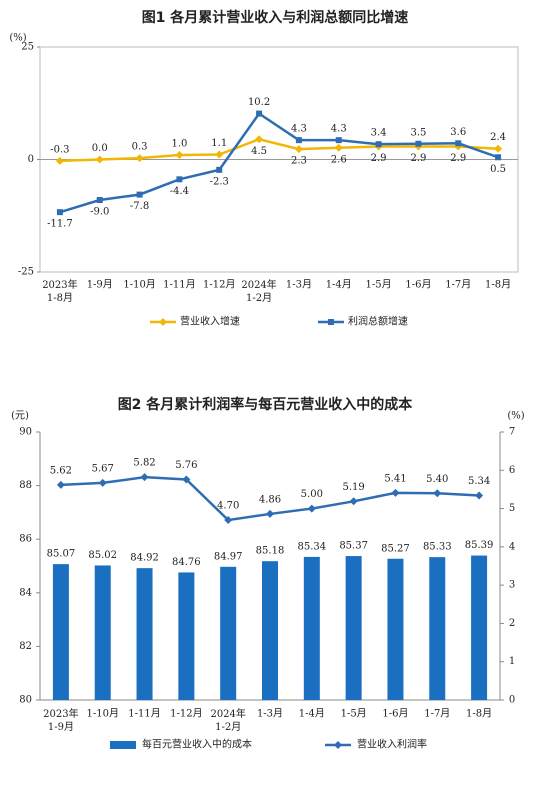  What do you see at coordinates (144, 714) in the screenshot?
I see `x-tick-label: 1-11月` at bounding box center [144, 714].